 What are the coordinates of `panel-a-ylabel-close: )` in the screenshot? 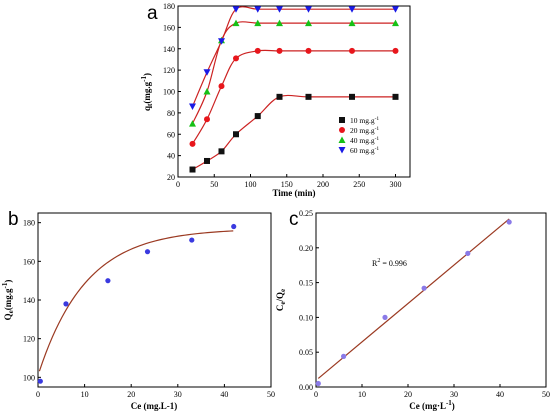 It's located at (147, 74).